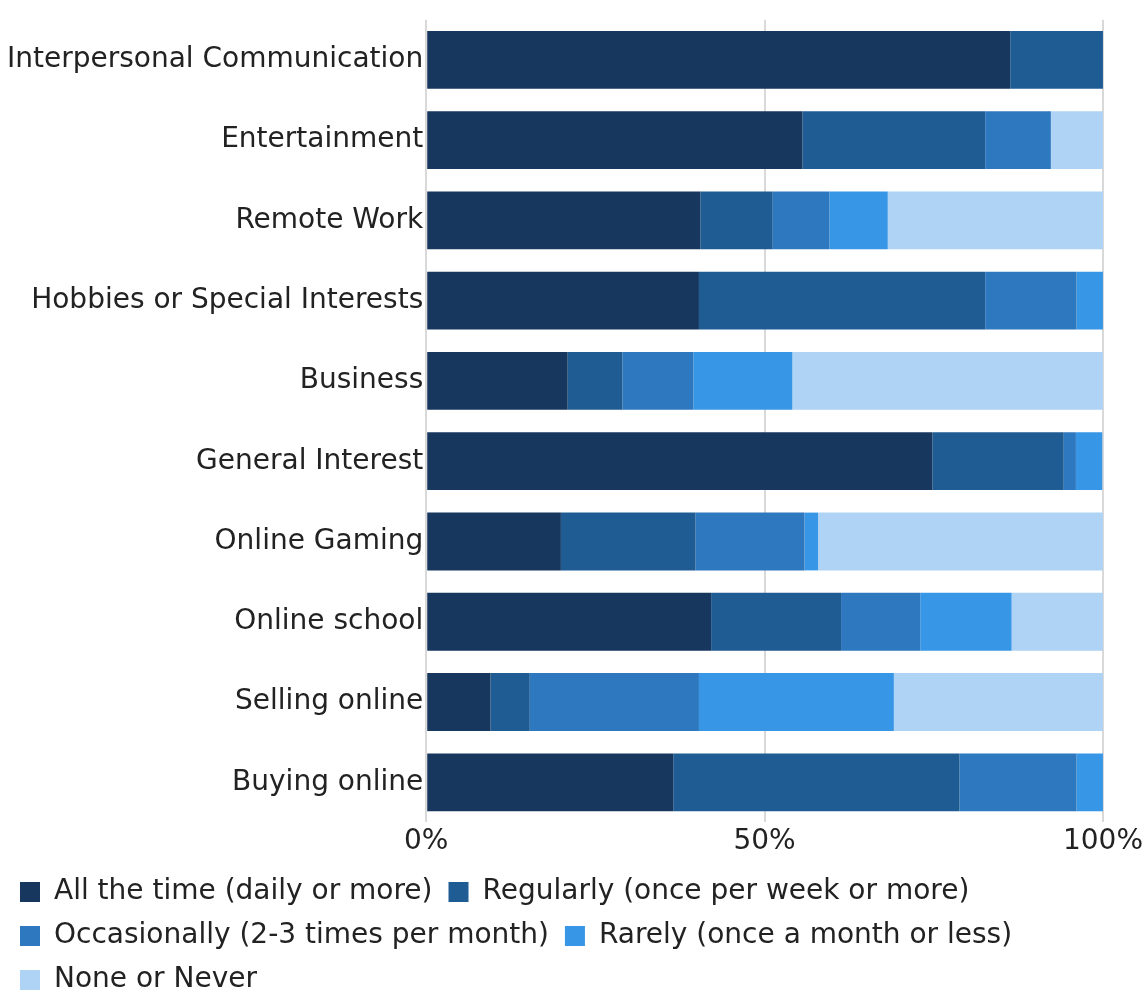  What do you see at coordinates (310, 459) in the screenshot?
I see `y-tick-label: General Interest` at bounding box center [310, 459].